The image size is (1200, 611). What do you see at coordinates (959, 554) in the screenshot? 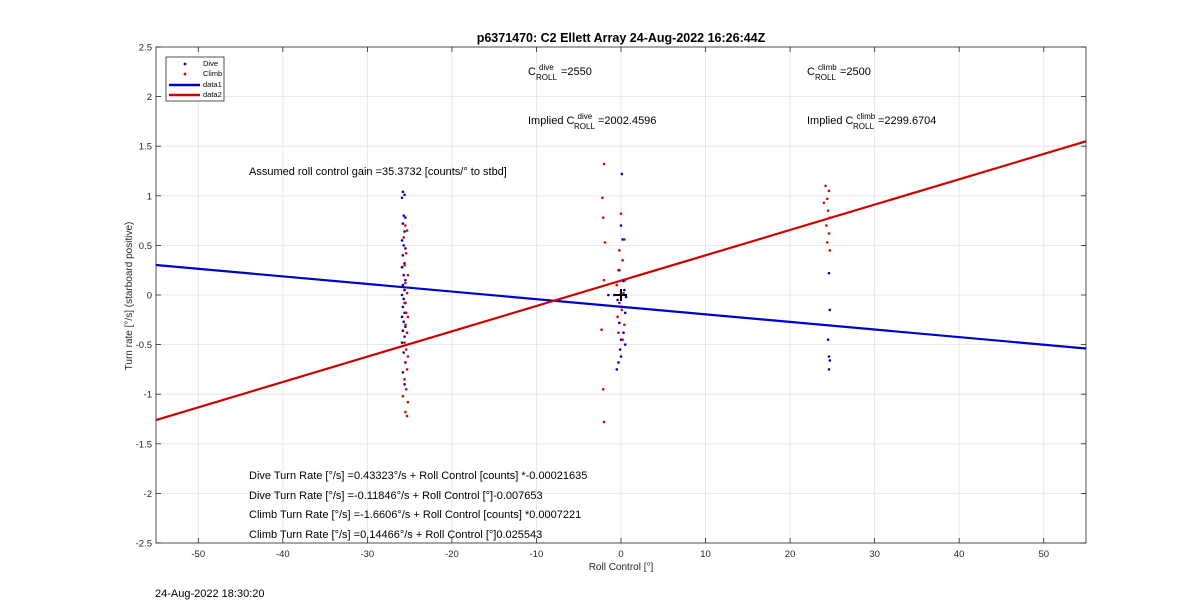
I see `x-tick-label: 40` at bounding box center [959, 554].